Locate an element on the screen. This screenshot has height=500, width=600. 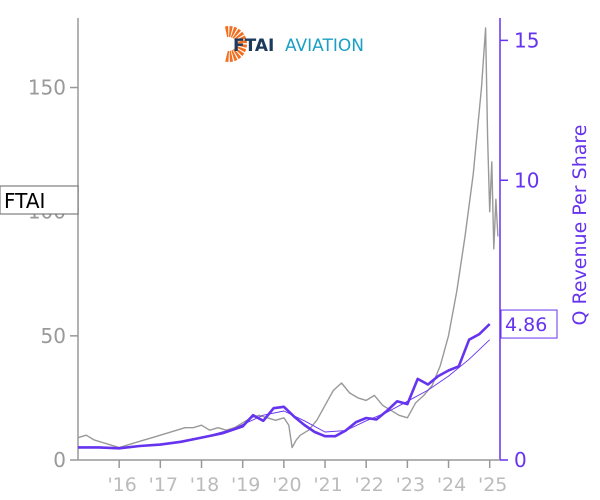
left-tick-label: 0 is located at coordinates (59, 460).